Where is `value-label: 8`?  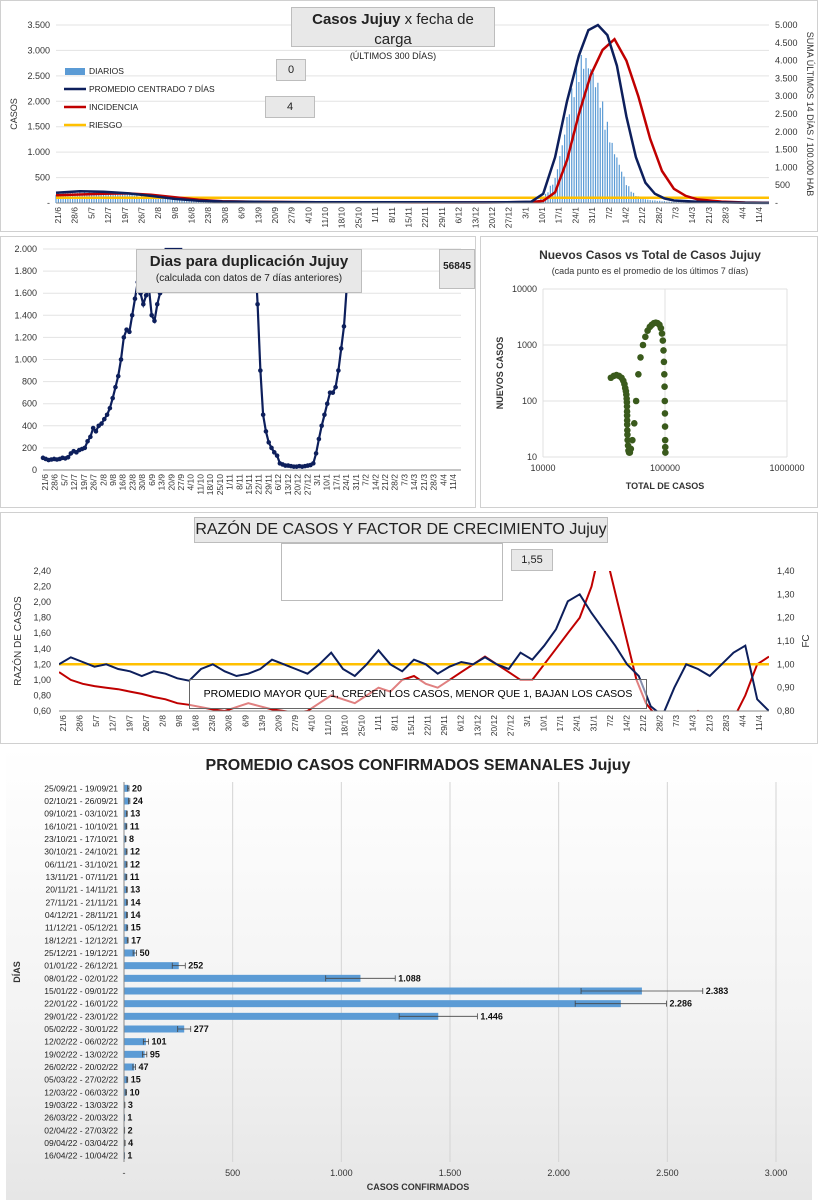 value-label: 8 is located at coordinates (131, 839).